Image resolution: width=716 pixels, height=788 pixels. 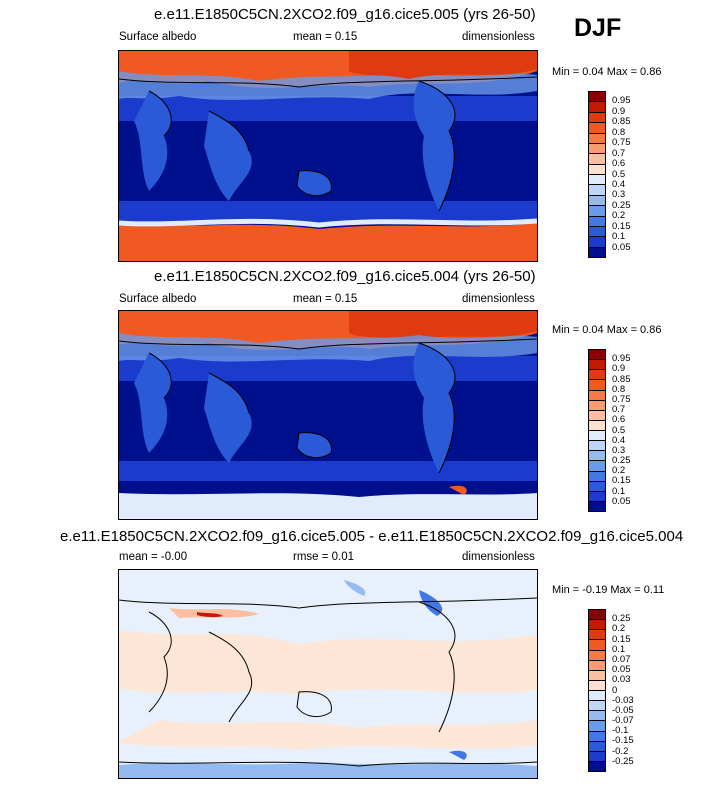 I want to click on panel-1-mean: mean = 0.15, so click(x=325, y=37).